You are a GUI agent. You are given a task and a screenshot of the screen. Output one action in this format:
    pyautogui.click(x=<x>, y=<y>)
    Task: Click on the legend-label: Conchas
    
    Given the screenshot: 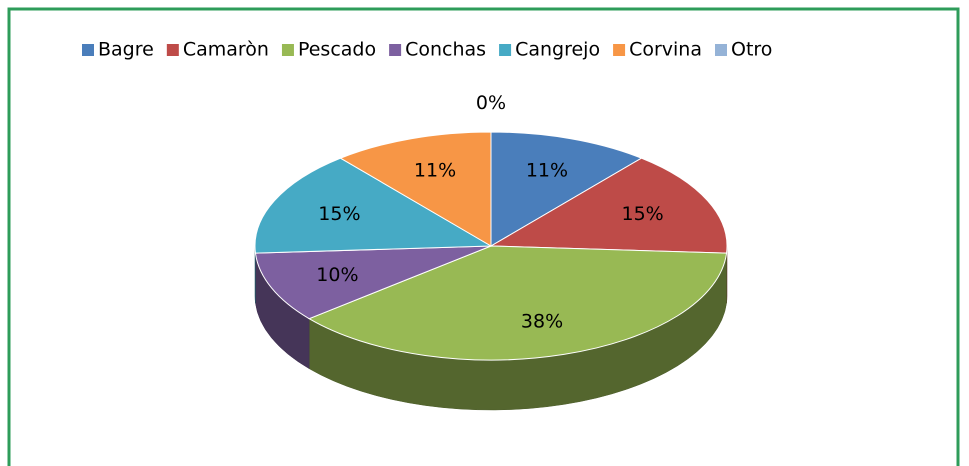 What is the action you would take?
    pyautogui.click(x=445, y=50)
    